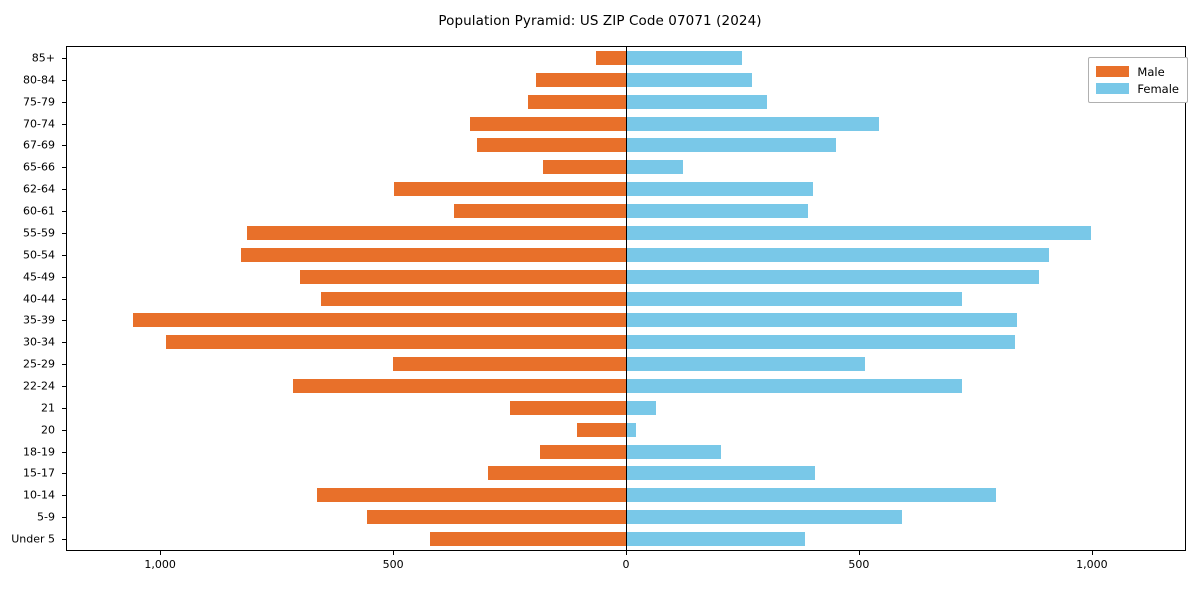 Image resolution: width=1200 pixels, height=600 pixels. Describe the element at coordinates (48, 430) in the screenshot. I see `y-tick-label: 20` at that location.